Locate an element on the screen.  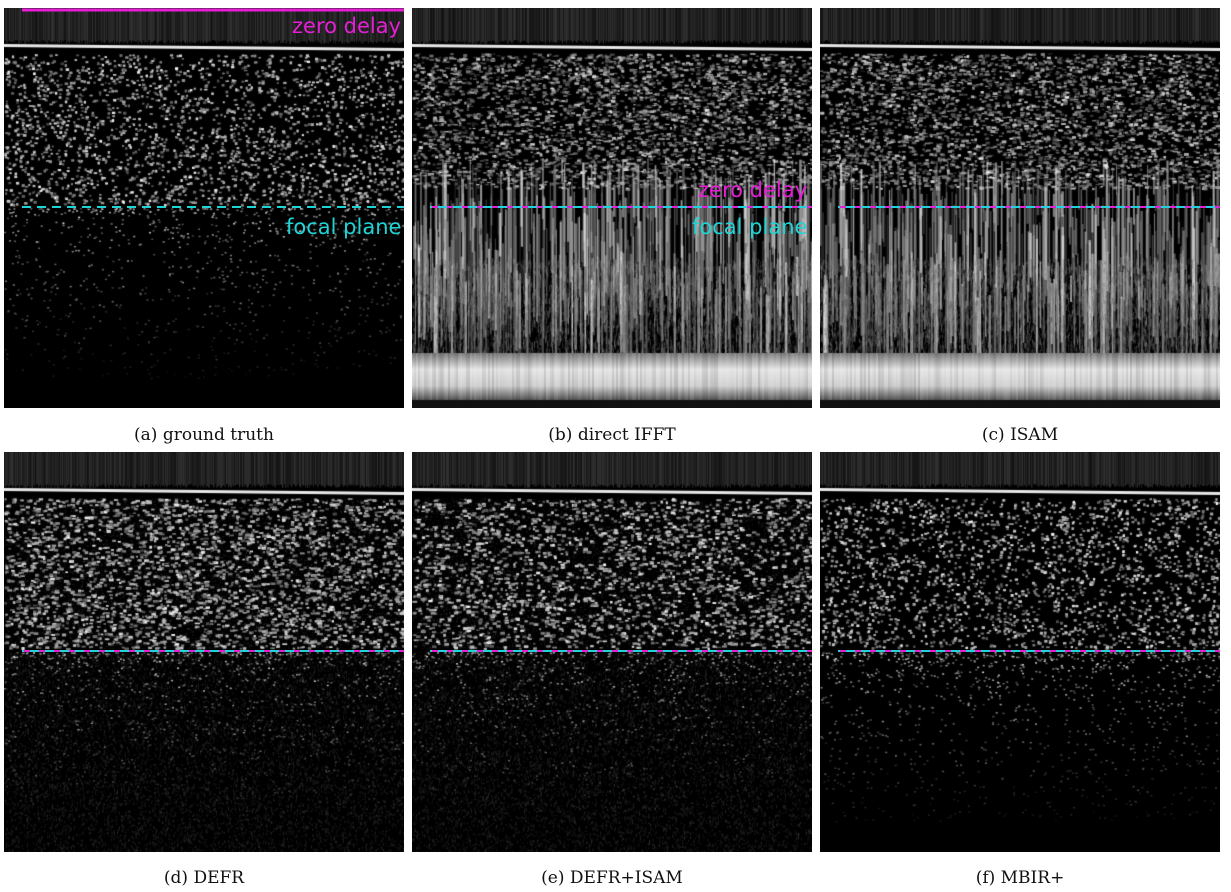
direct-ifft-overlay: zero delay focal plane is located at coordinates (621, 208).